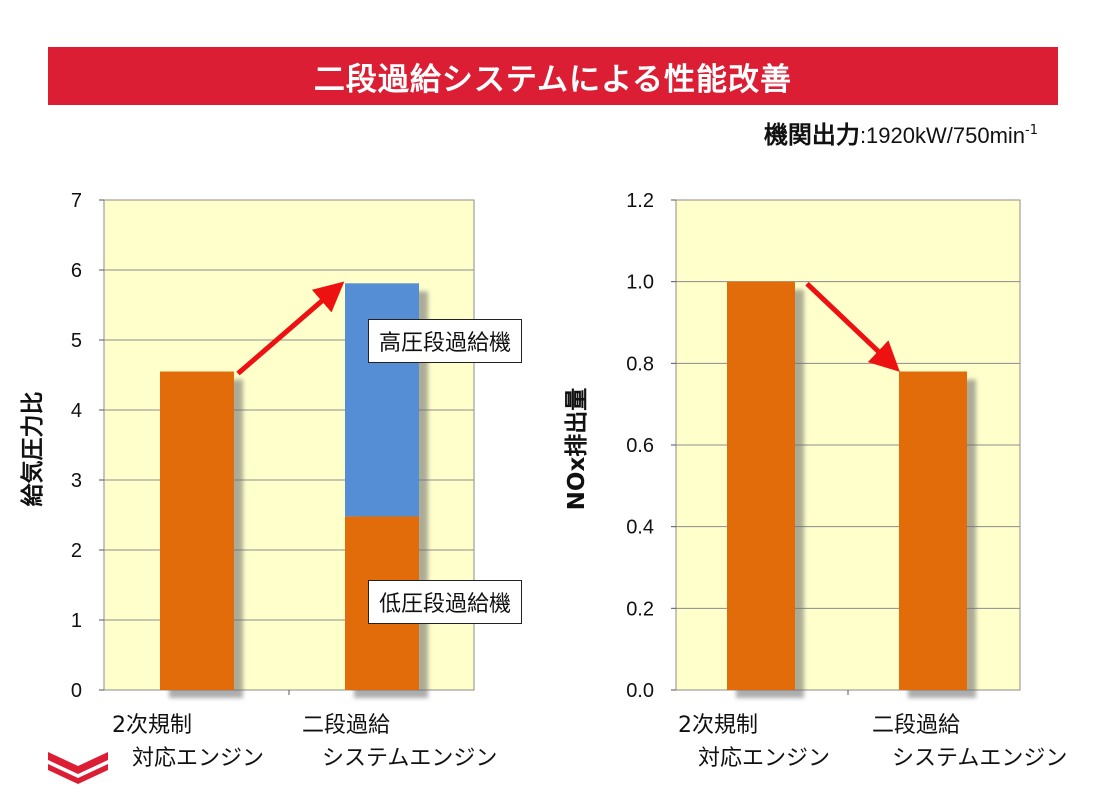  Describe the element at coordinates (76, 621) in the screenshot. I see `chart1-y-tick-label: 1` at that location.